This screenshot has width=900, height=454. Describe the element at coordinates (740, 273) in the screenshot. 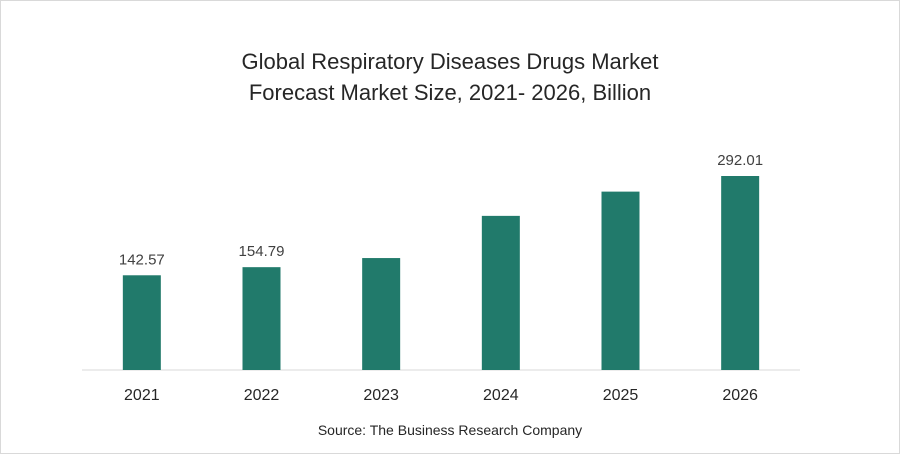

I see `bar-2026` at that location.